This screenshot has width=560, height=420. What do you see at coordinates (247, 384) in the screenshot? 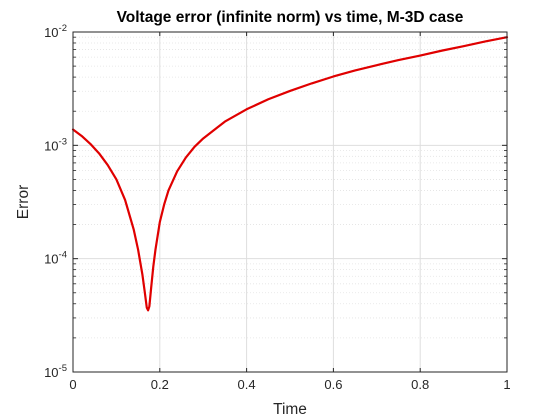
I see `x-tick-label: 0.4` at bounding box center [247, 384].